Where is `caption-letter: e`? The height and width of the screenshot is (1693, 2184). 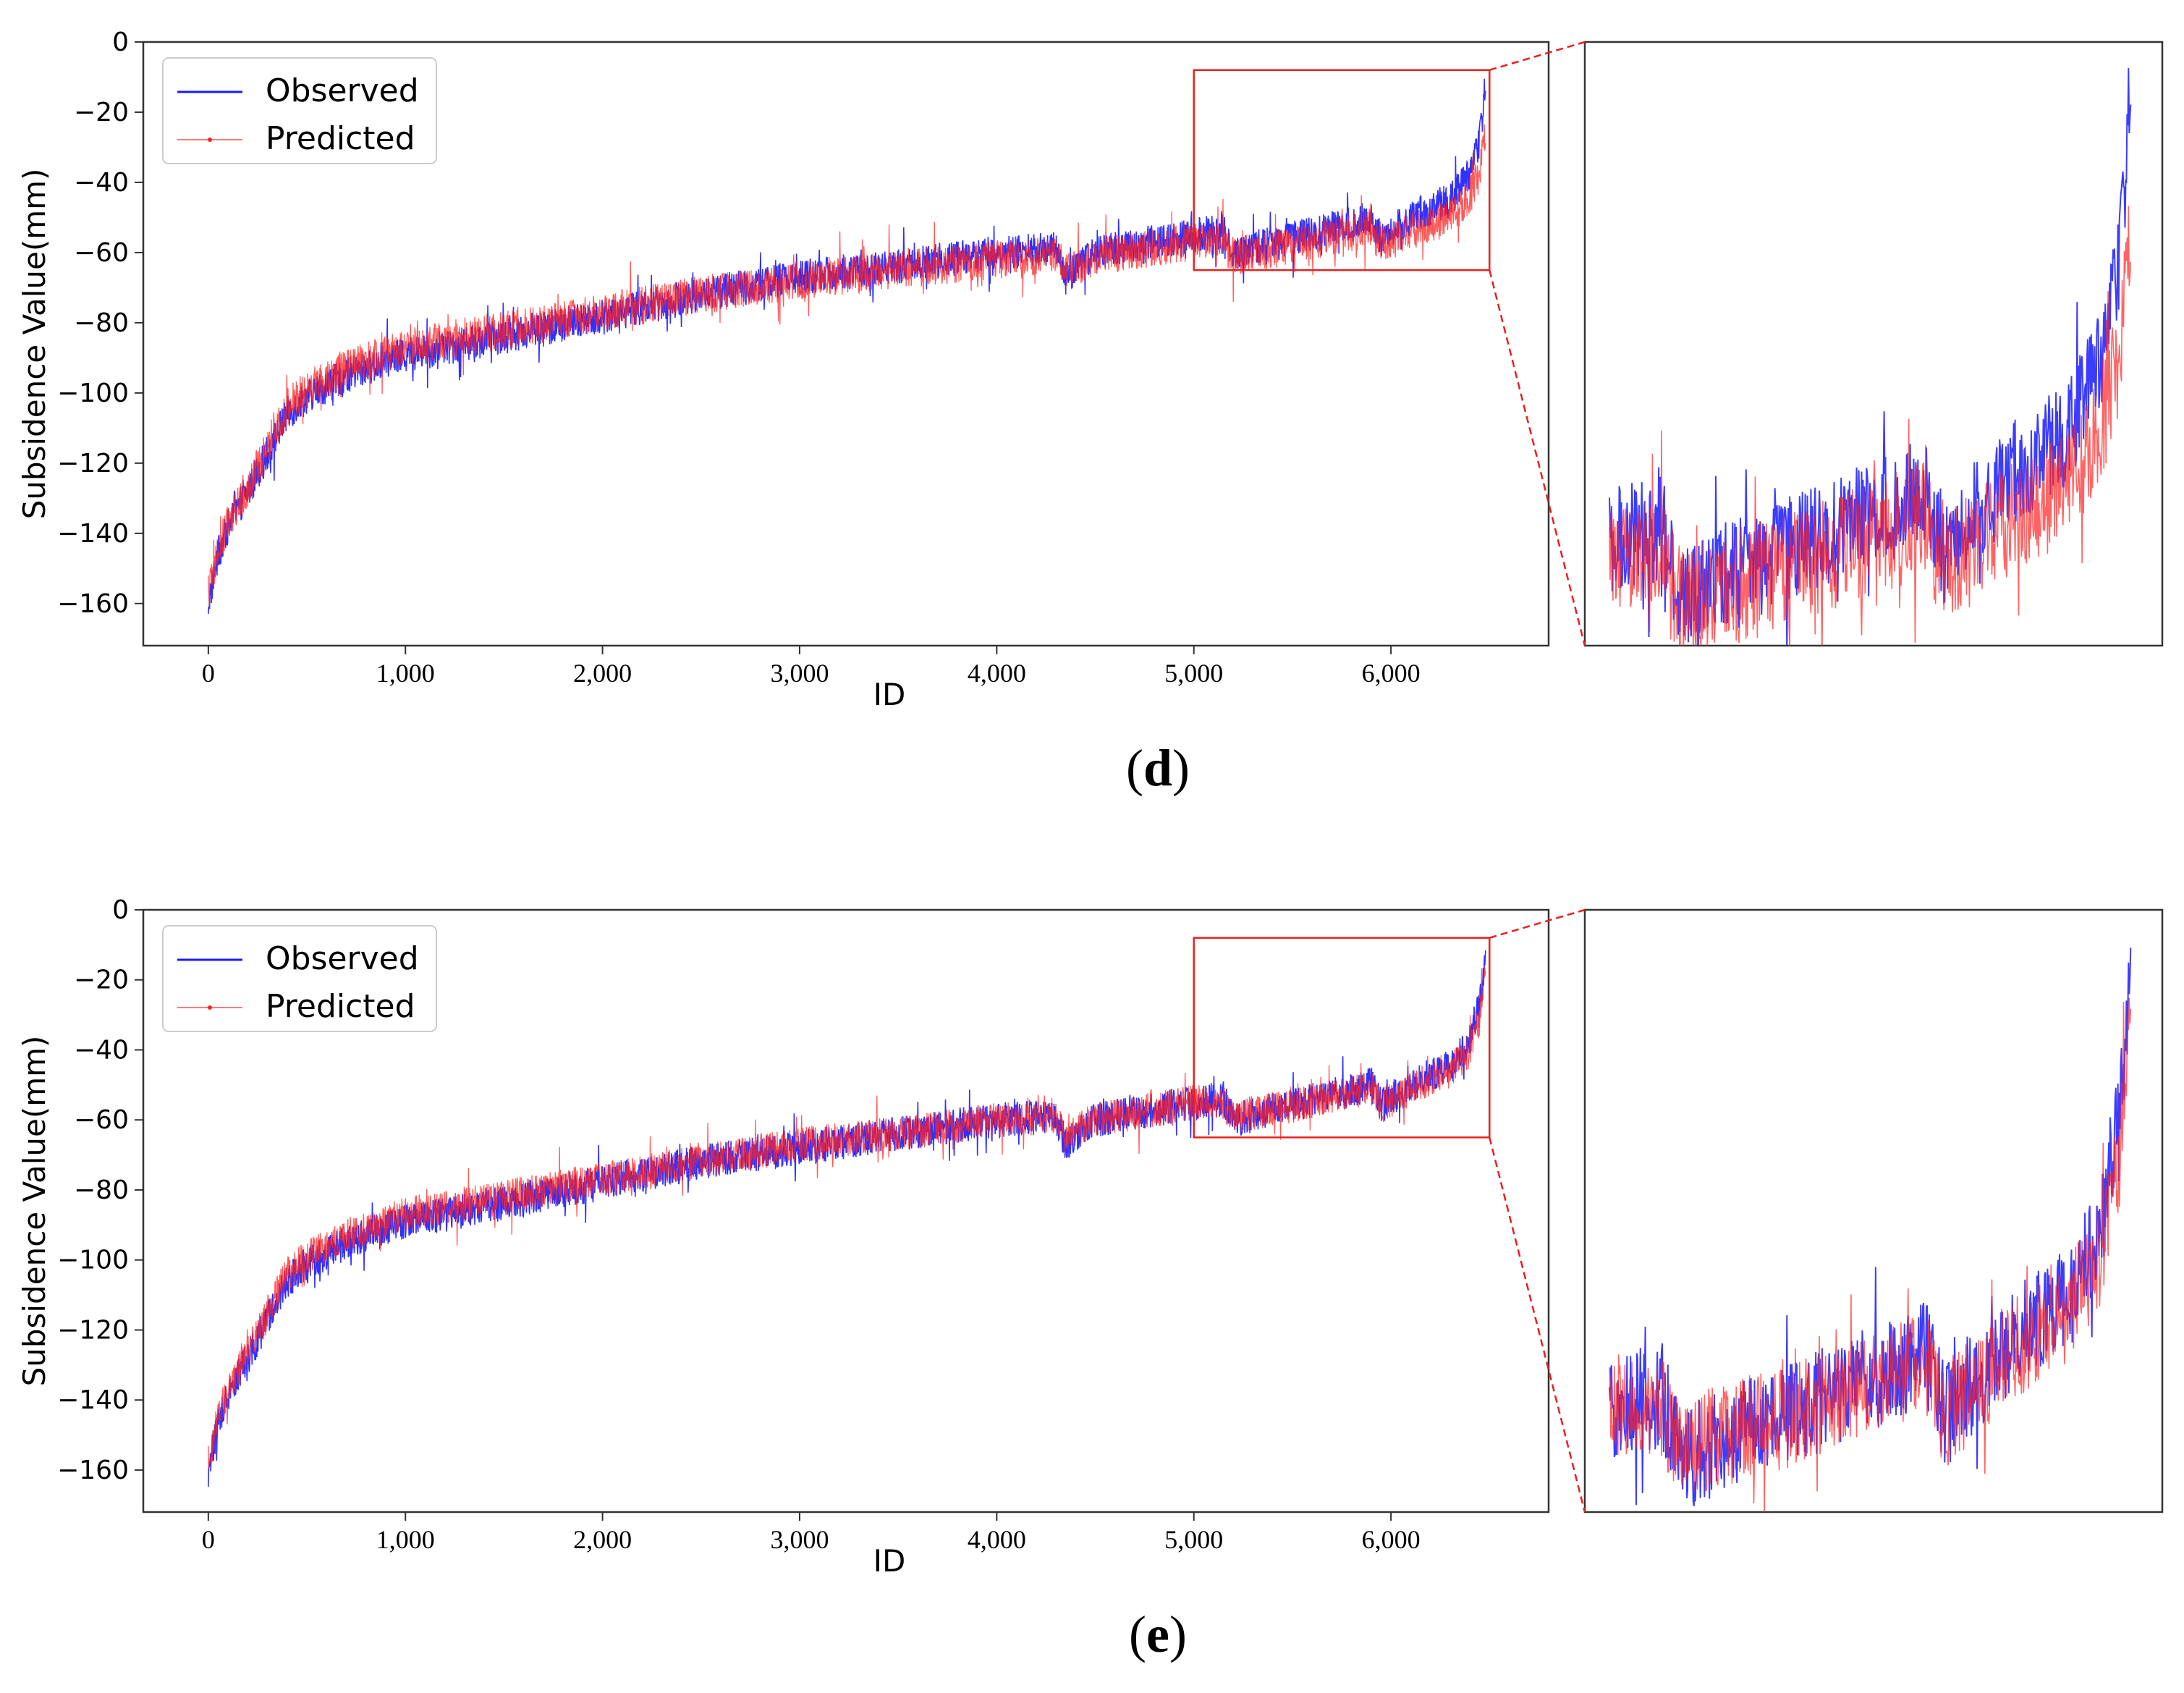
caption-letter: e is located at coordinates (1157, 1634).